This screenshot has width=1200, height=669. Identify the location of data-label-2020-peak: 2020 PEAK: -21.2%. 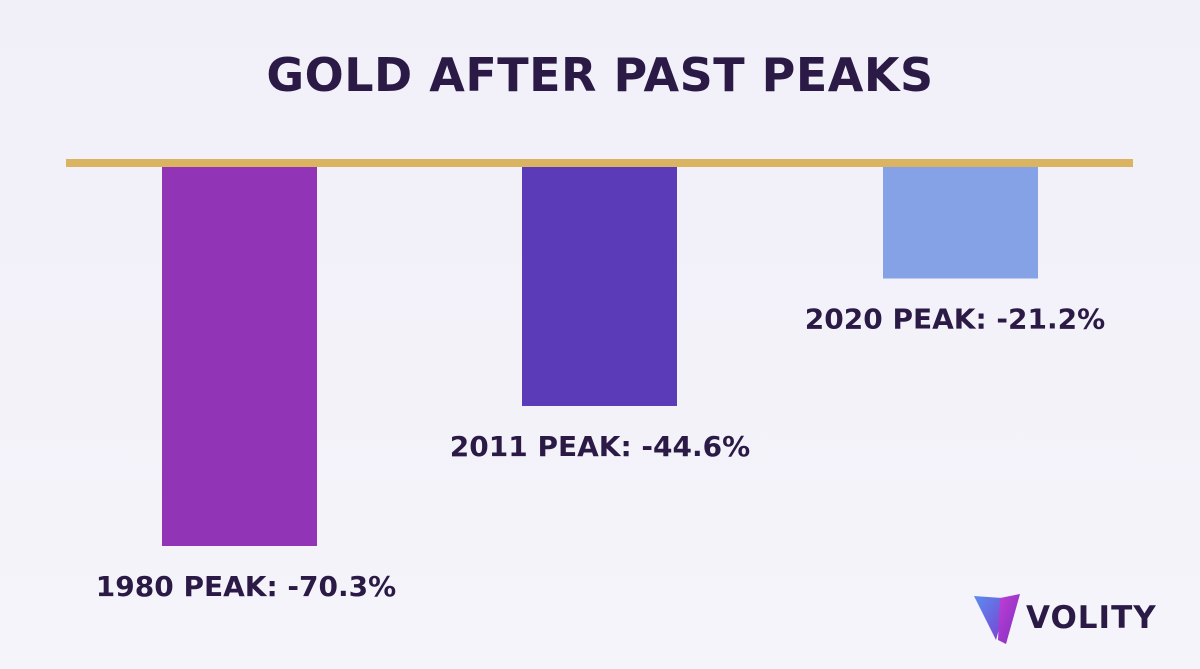
(955, 318).